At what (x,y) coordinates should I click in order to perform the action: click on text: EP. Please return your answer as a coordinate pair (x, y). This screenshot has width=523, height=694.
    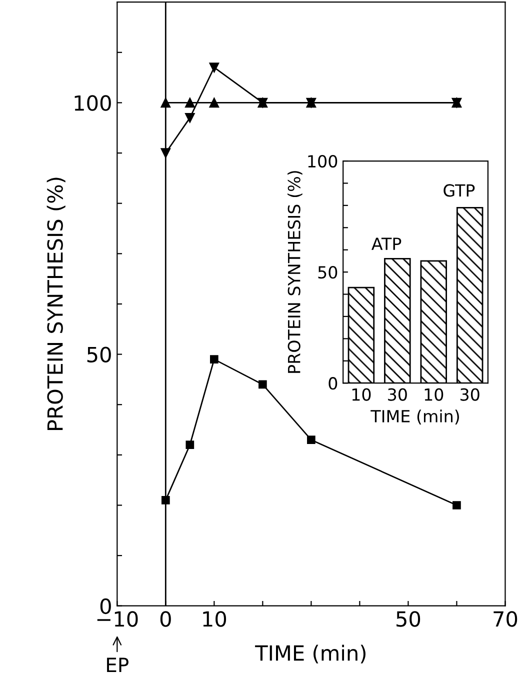
    Looking at the image, I should click on (117, 665).